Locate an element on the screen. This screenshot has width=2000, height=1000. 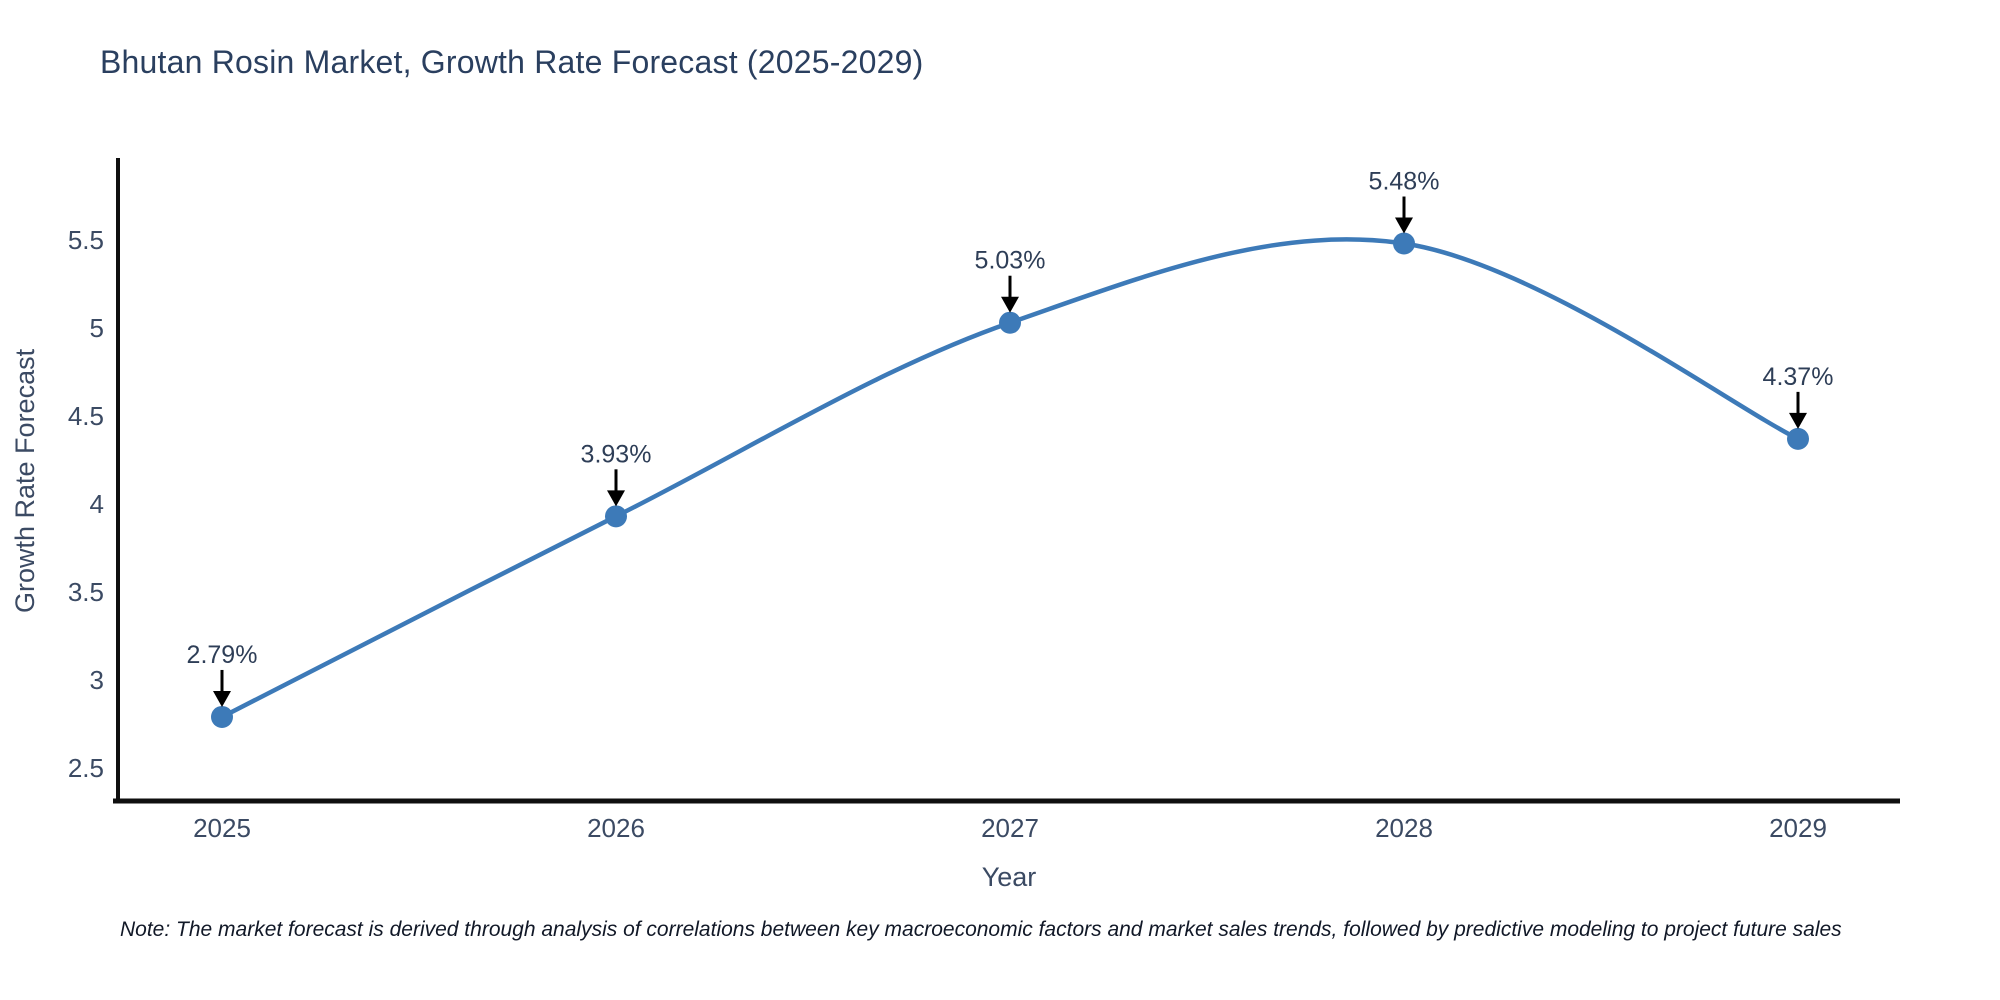
data-point-label: 4.37% is located at coordinates (1798, 377).